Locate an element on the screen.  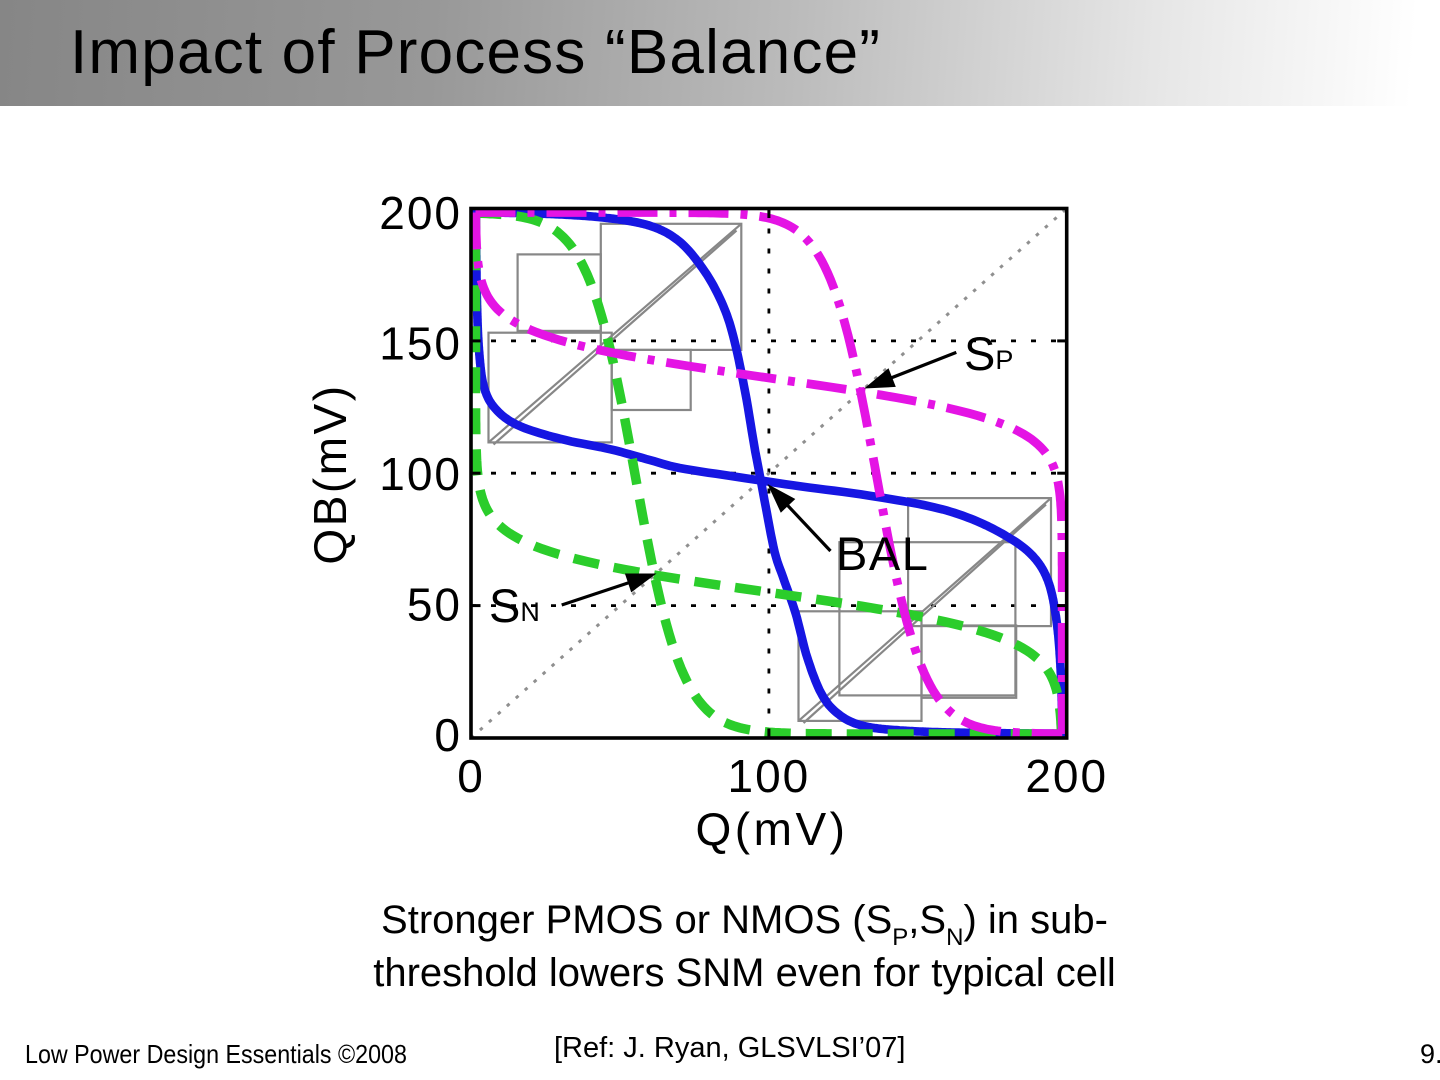
svg-text: BAL is located at coordinates (882, 553).